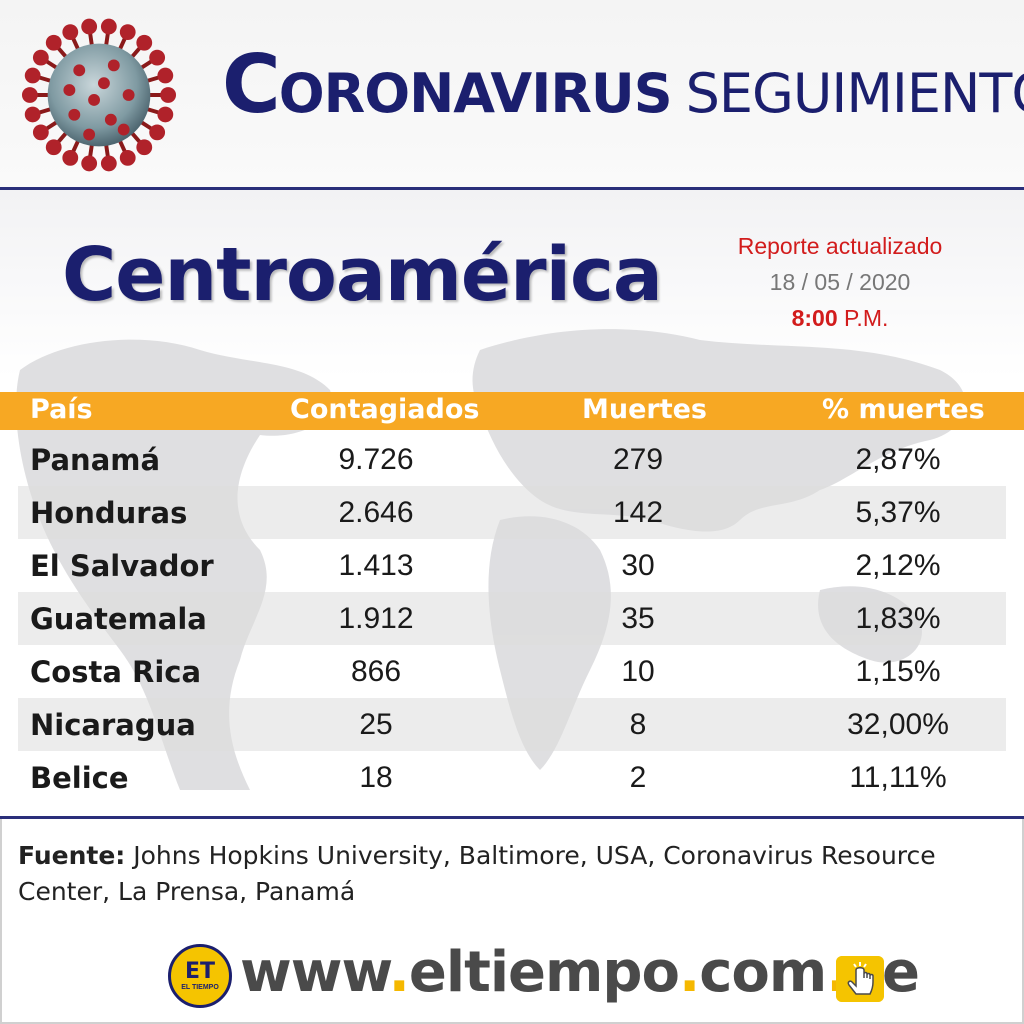 The height and width of the screenshot is (1024, 1024). I want to click on cell-muertes: 10, so click(638, 671).